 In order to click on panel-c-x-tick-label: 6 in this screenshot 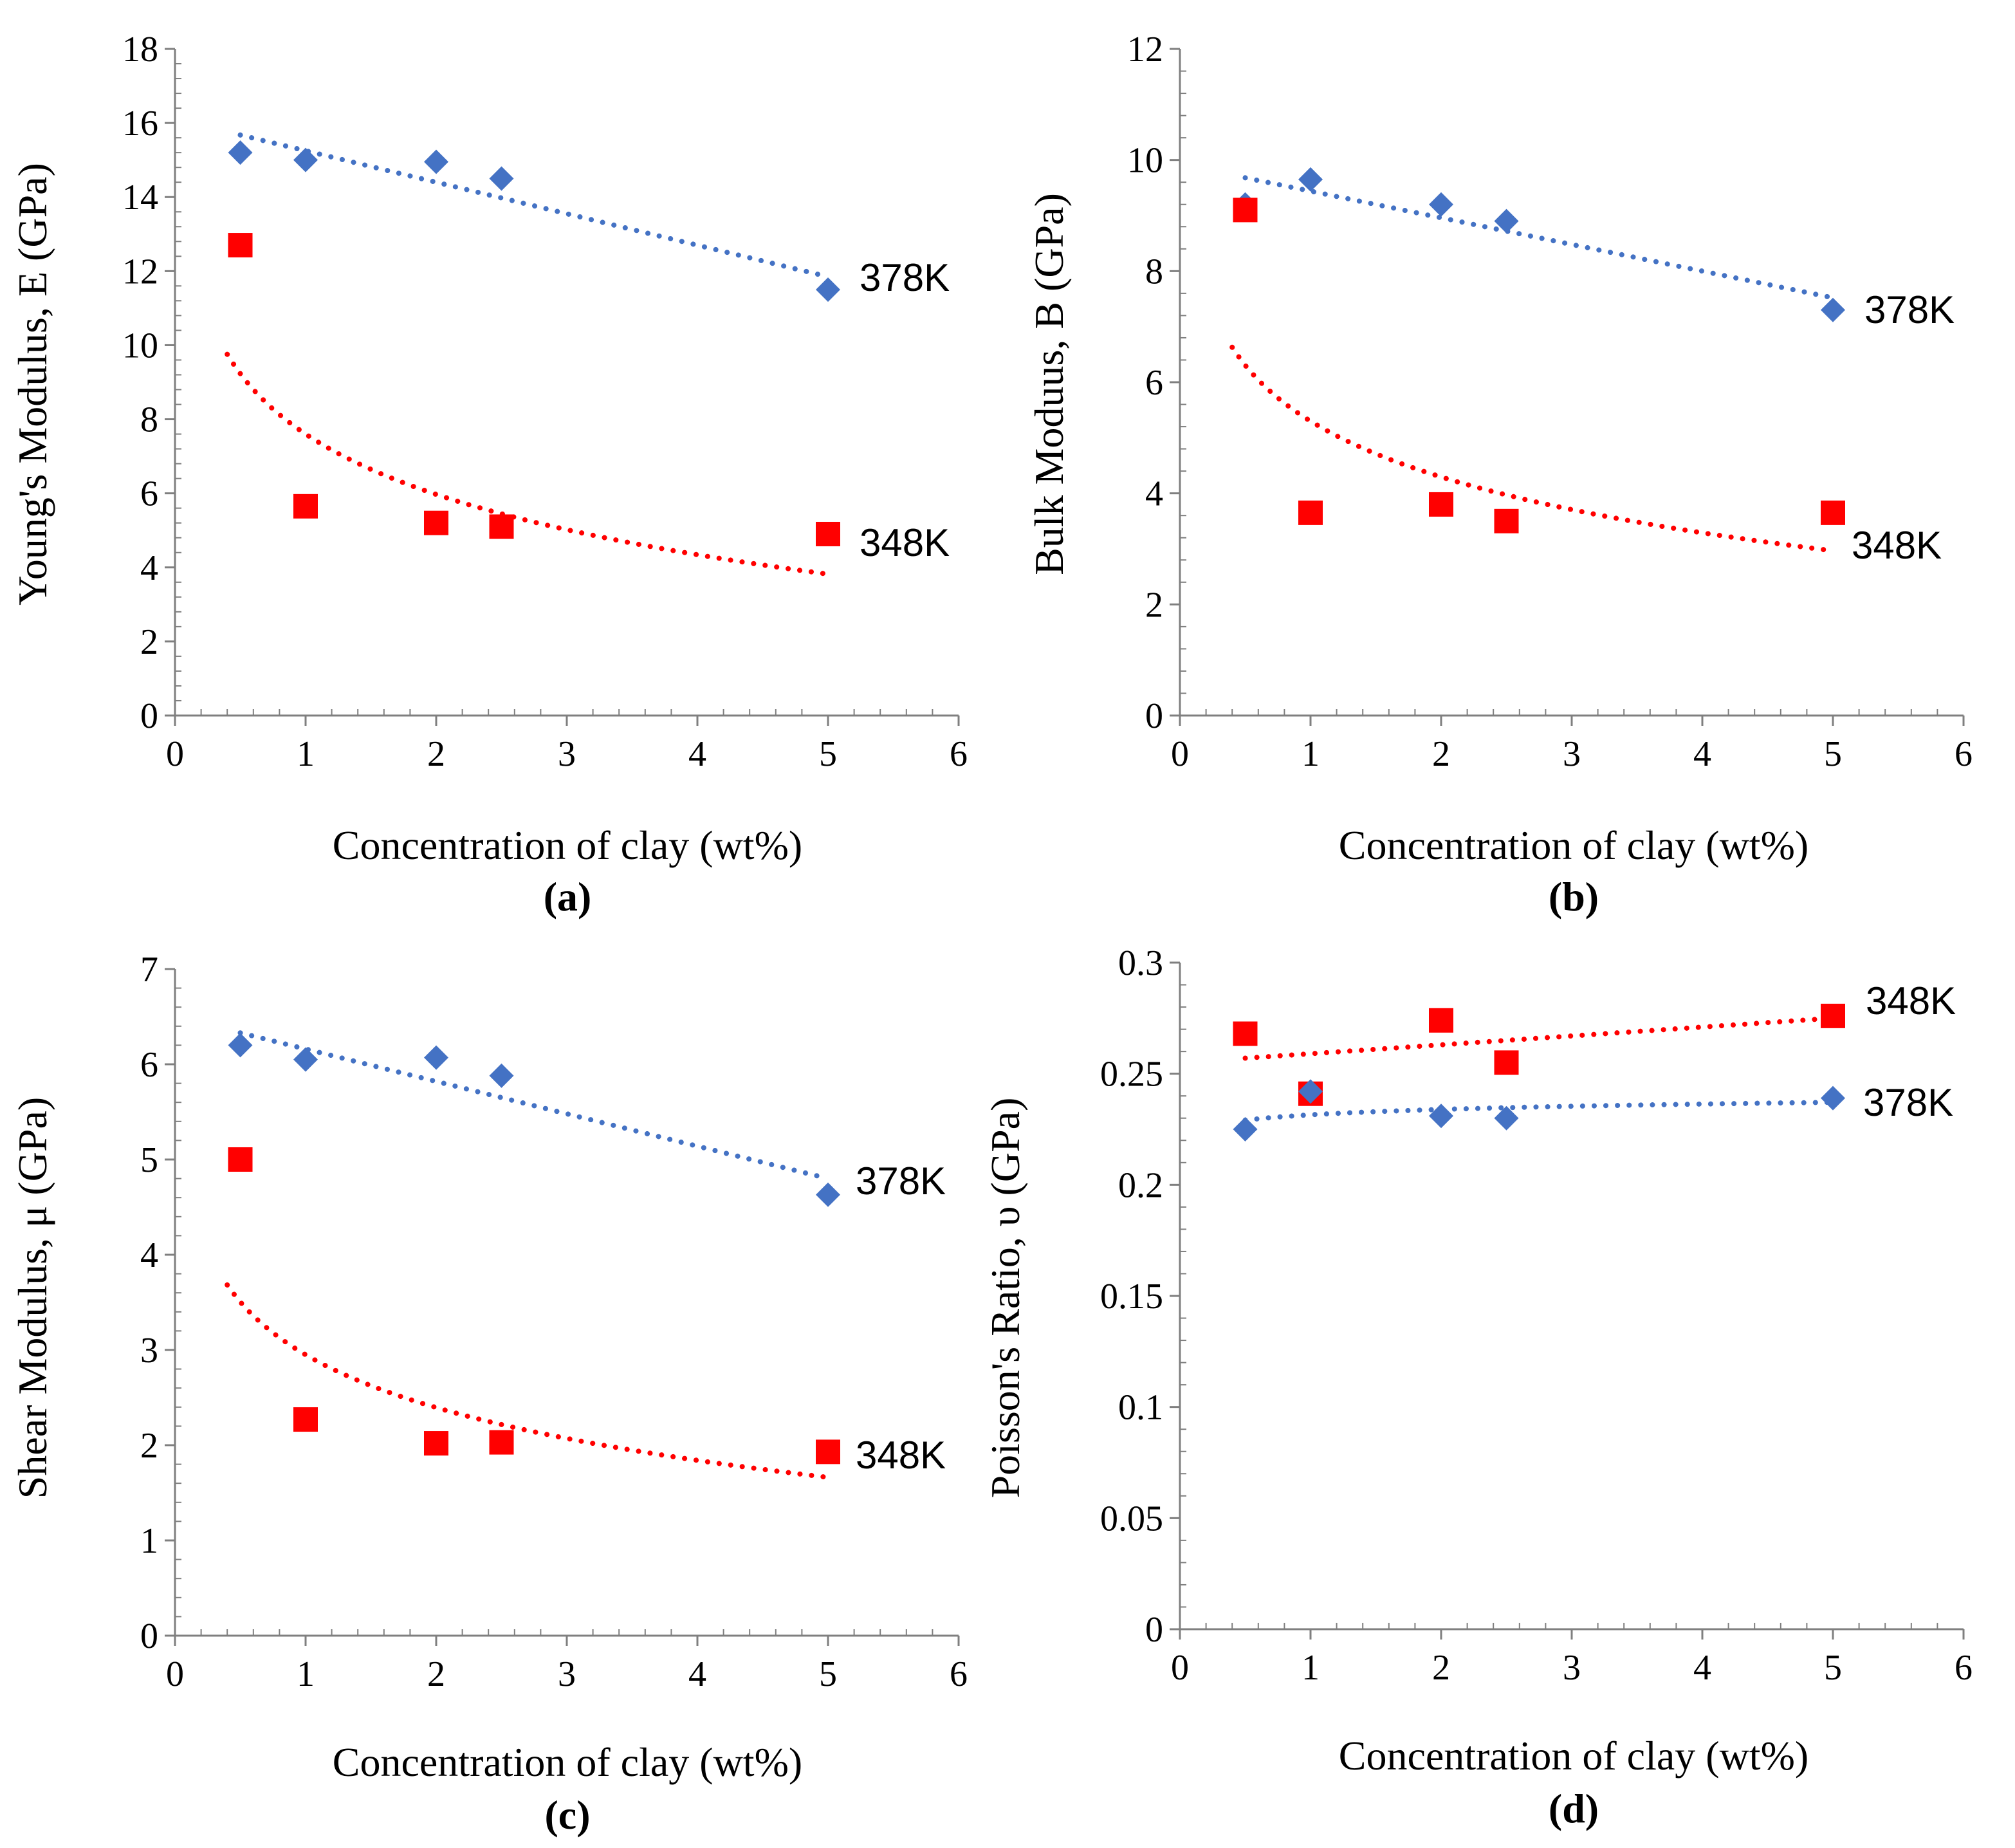, I will do `click(959, 1674)`.